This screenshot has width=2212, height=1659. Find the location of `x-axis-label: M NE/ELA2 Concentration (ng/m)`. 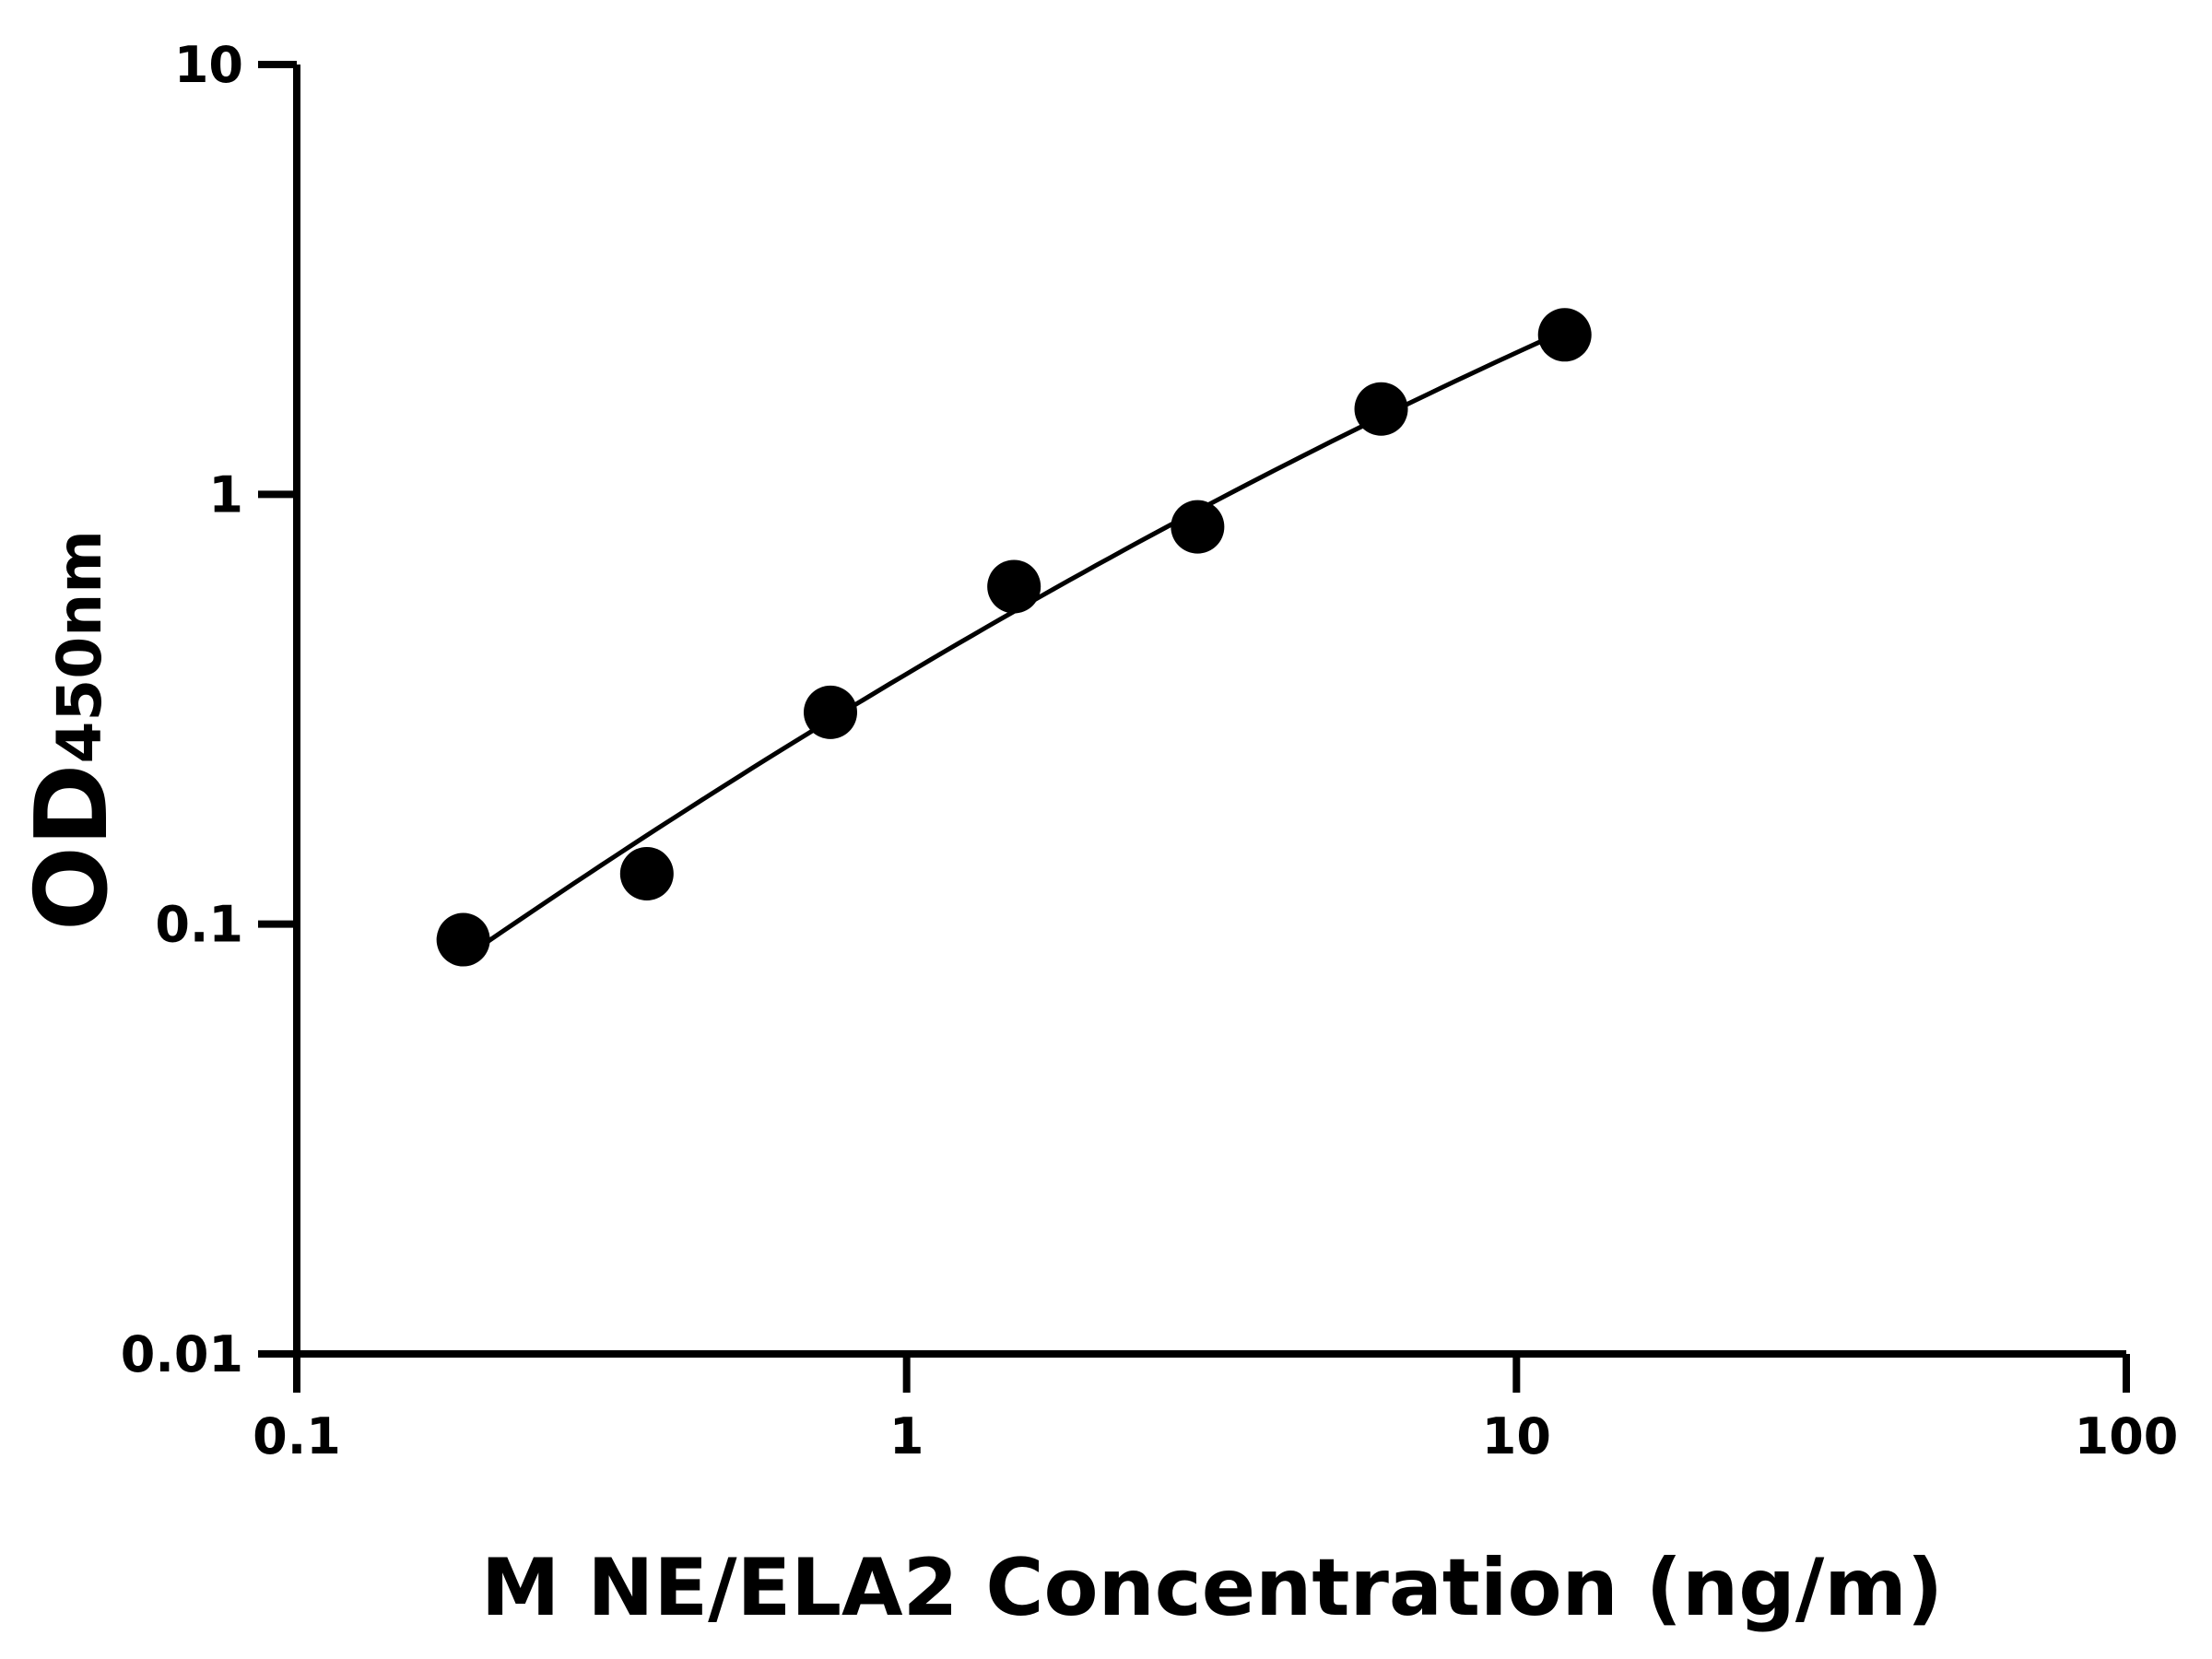

x-axis-label: M NE/ELA2 Concentration (ng/m) is located at coordinates (1212, 1588).